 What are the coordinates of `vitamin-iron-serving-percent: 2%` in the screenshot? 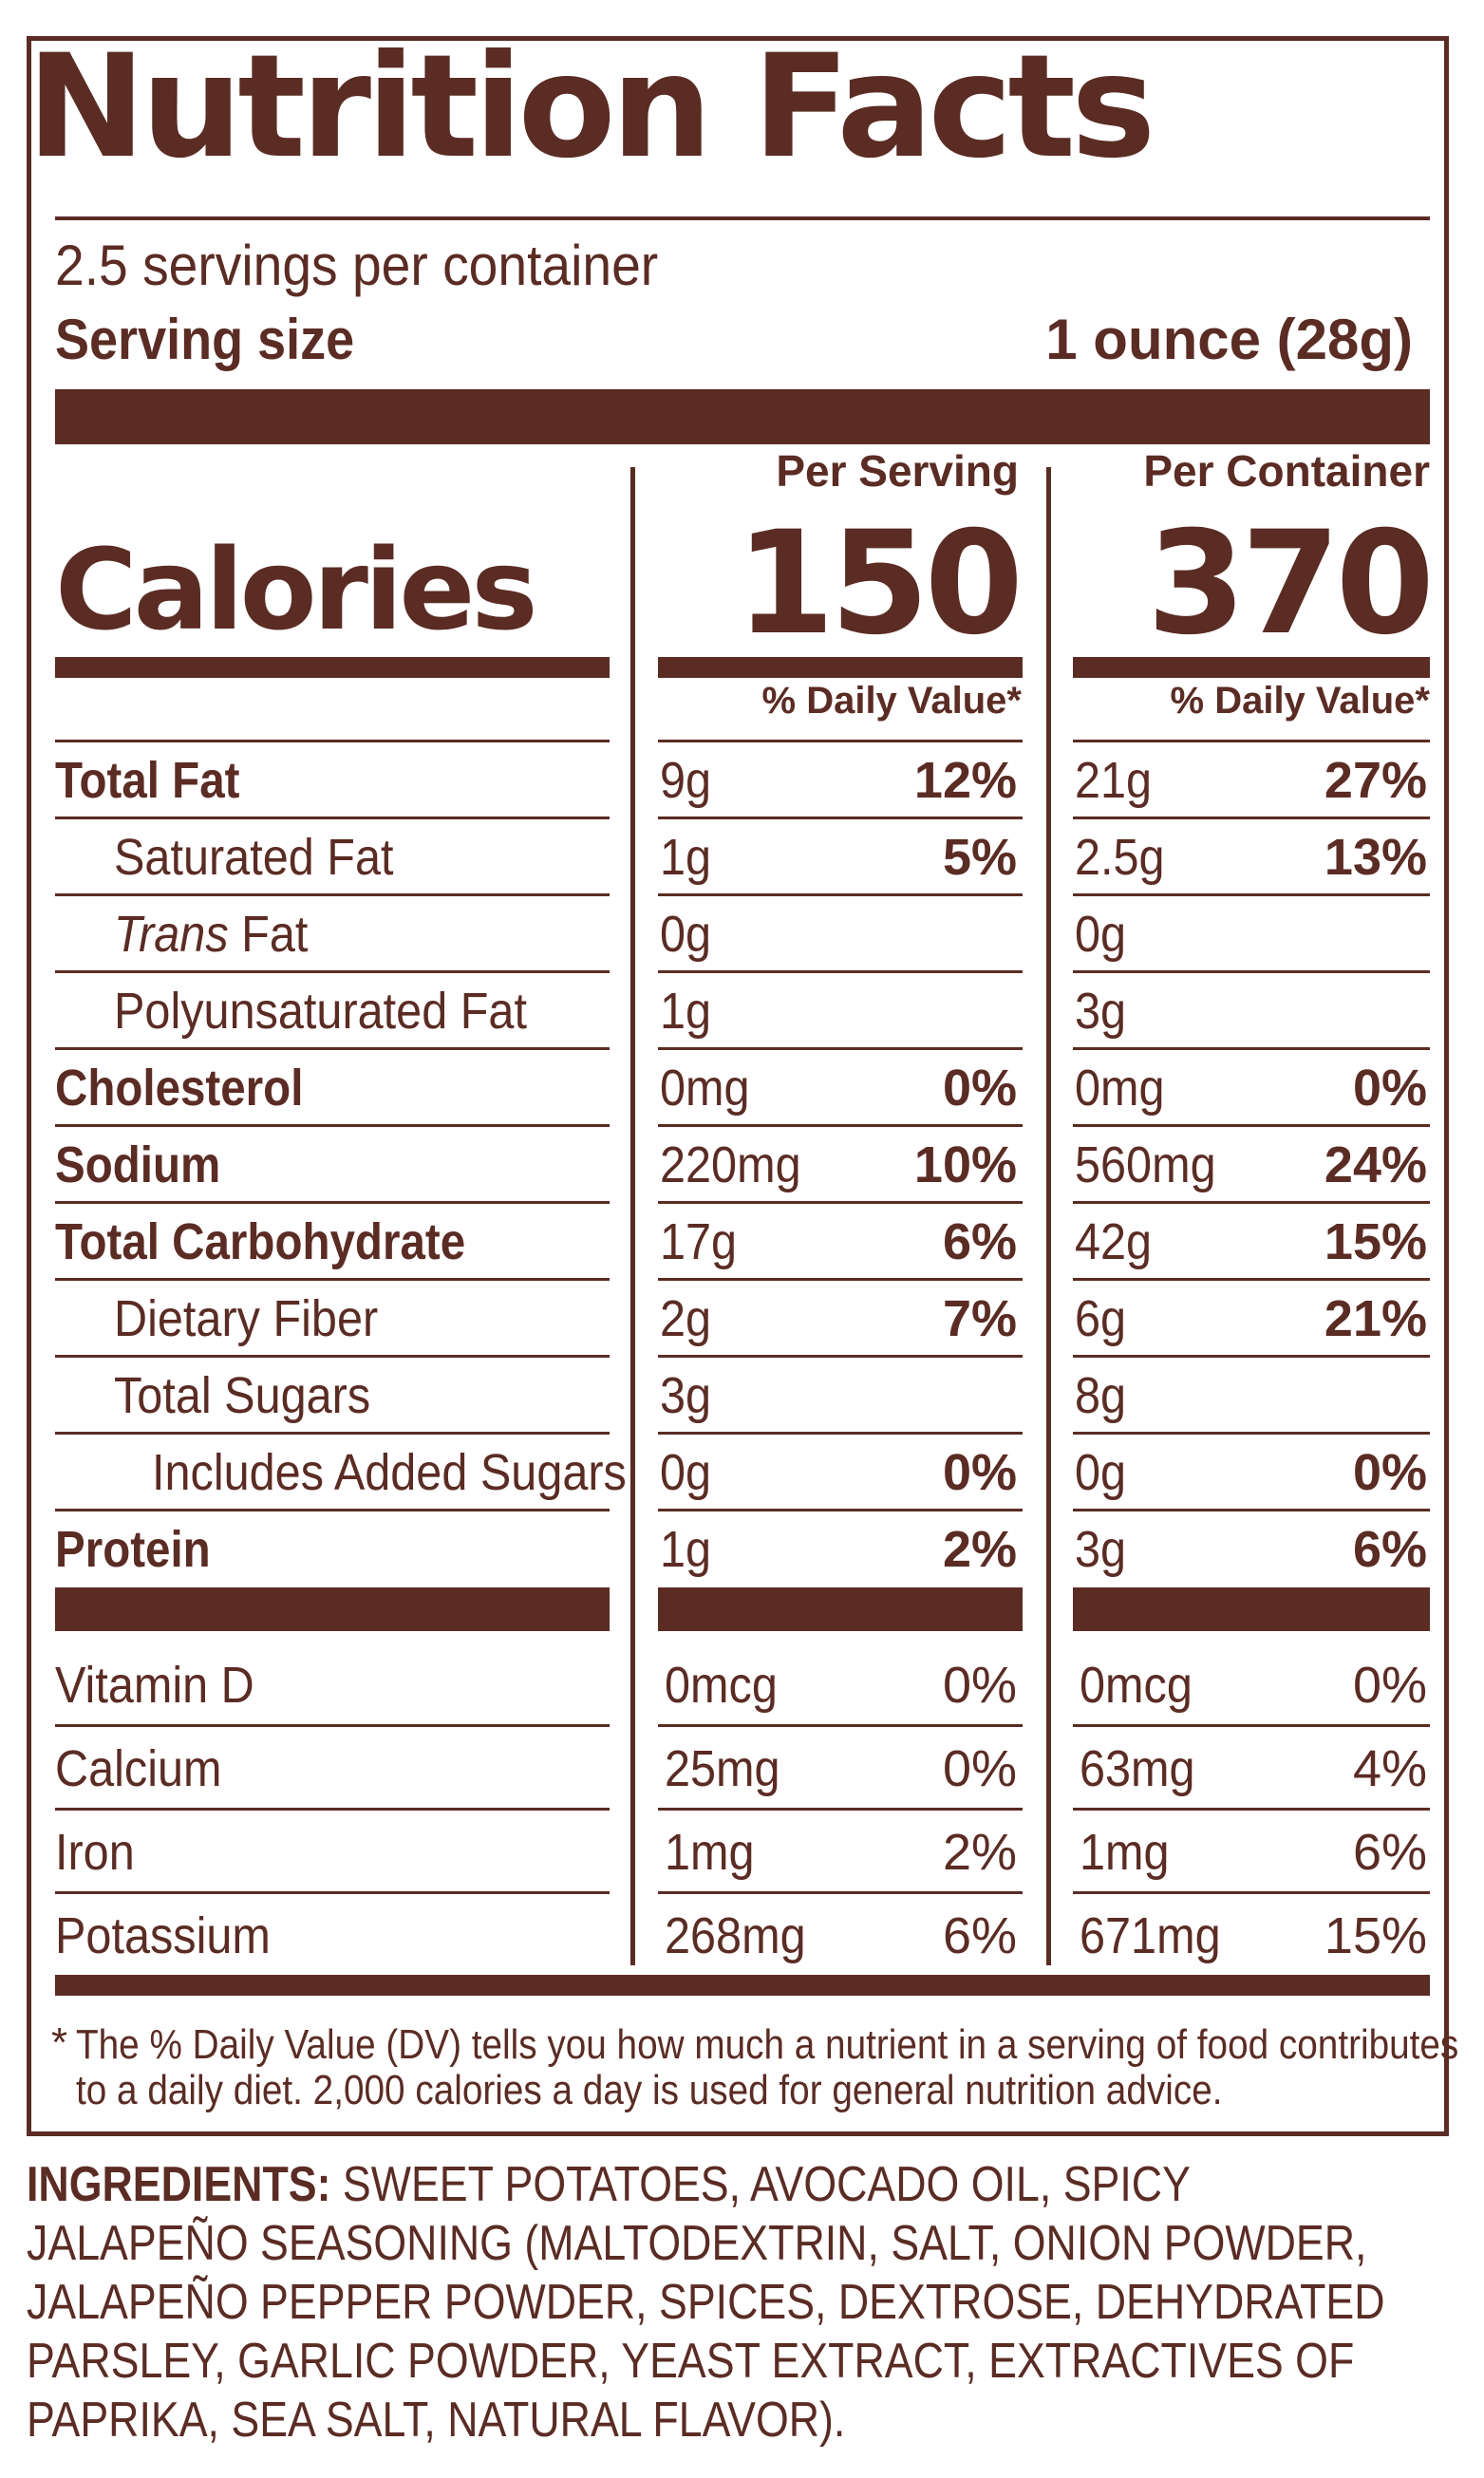 It's located at (980, 1852).